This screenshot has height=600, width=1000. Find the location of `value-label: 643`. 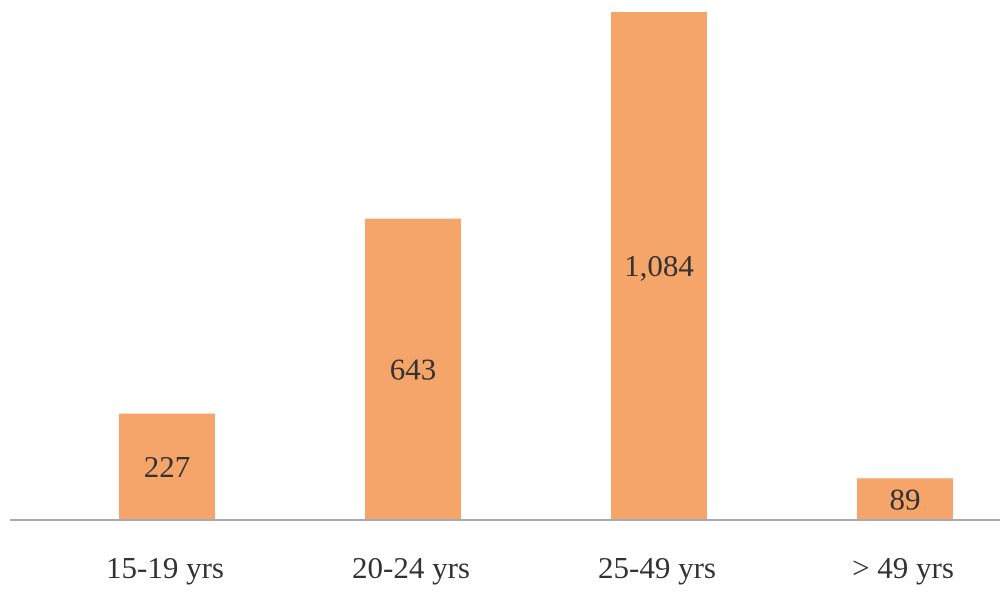

value-label: 643 is located at coordinates (413, 368).